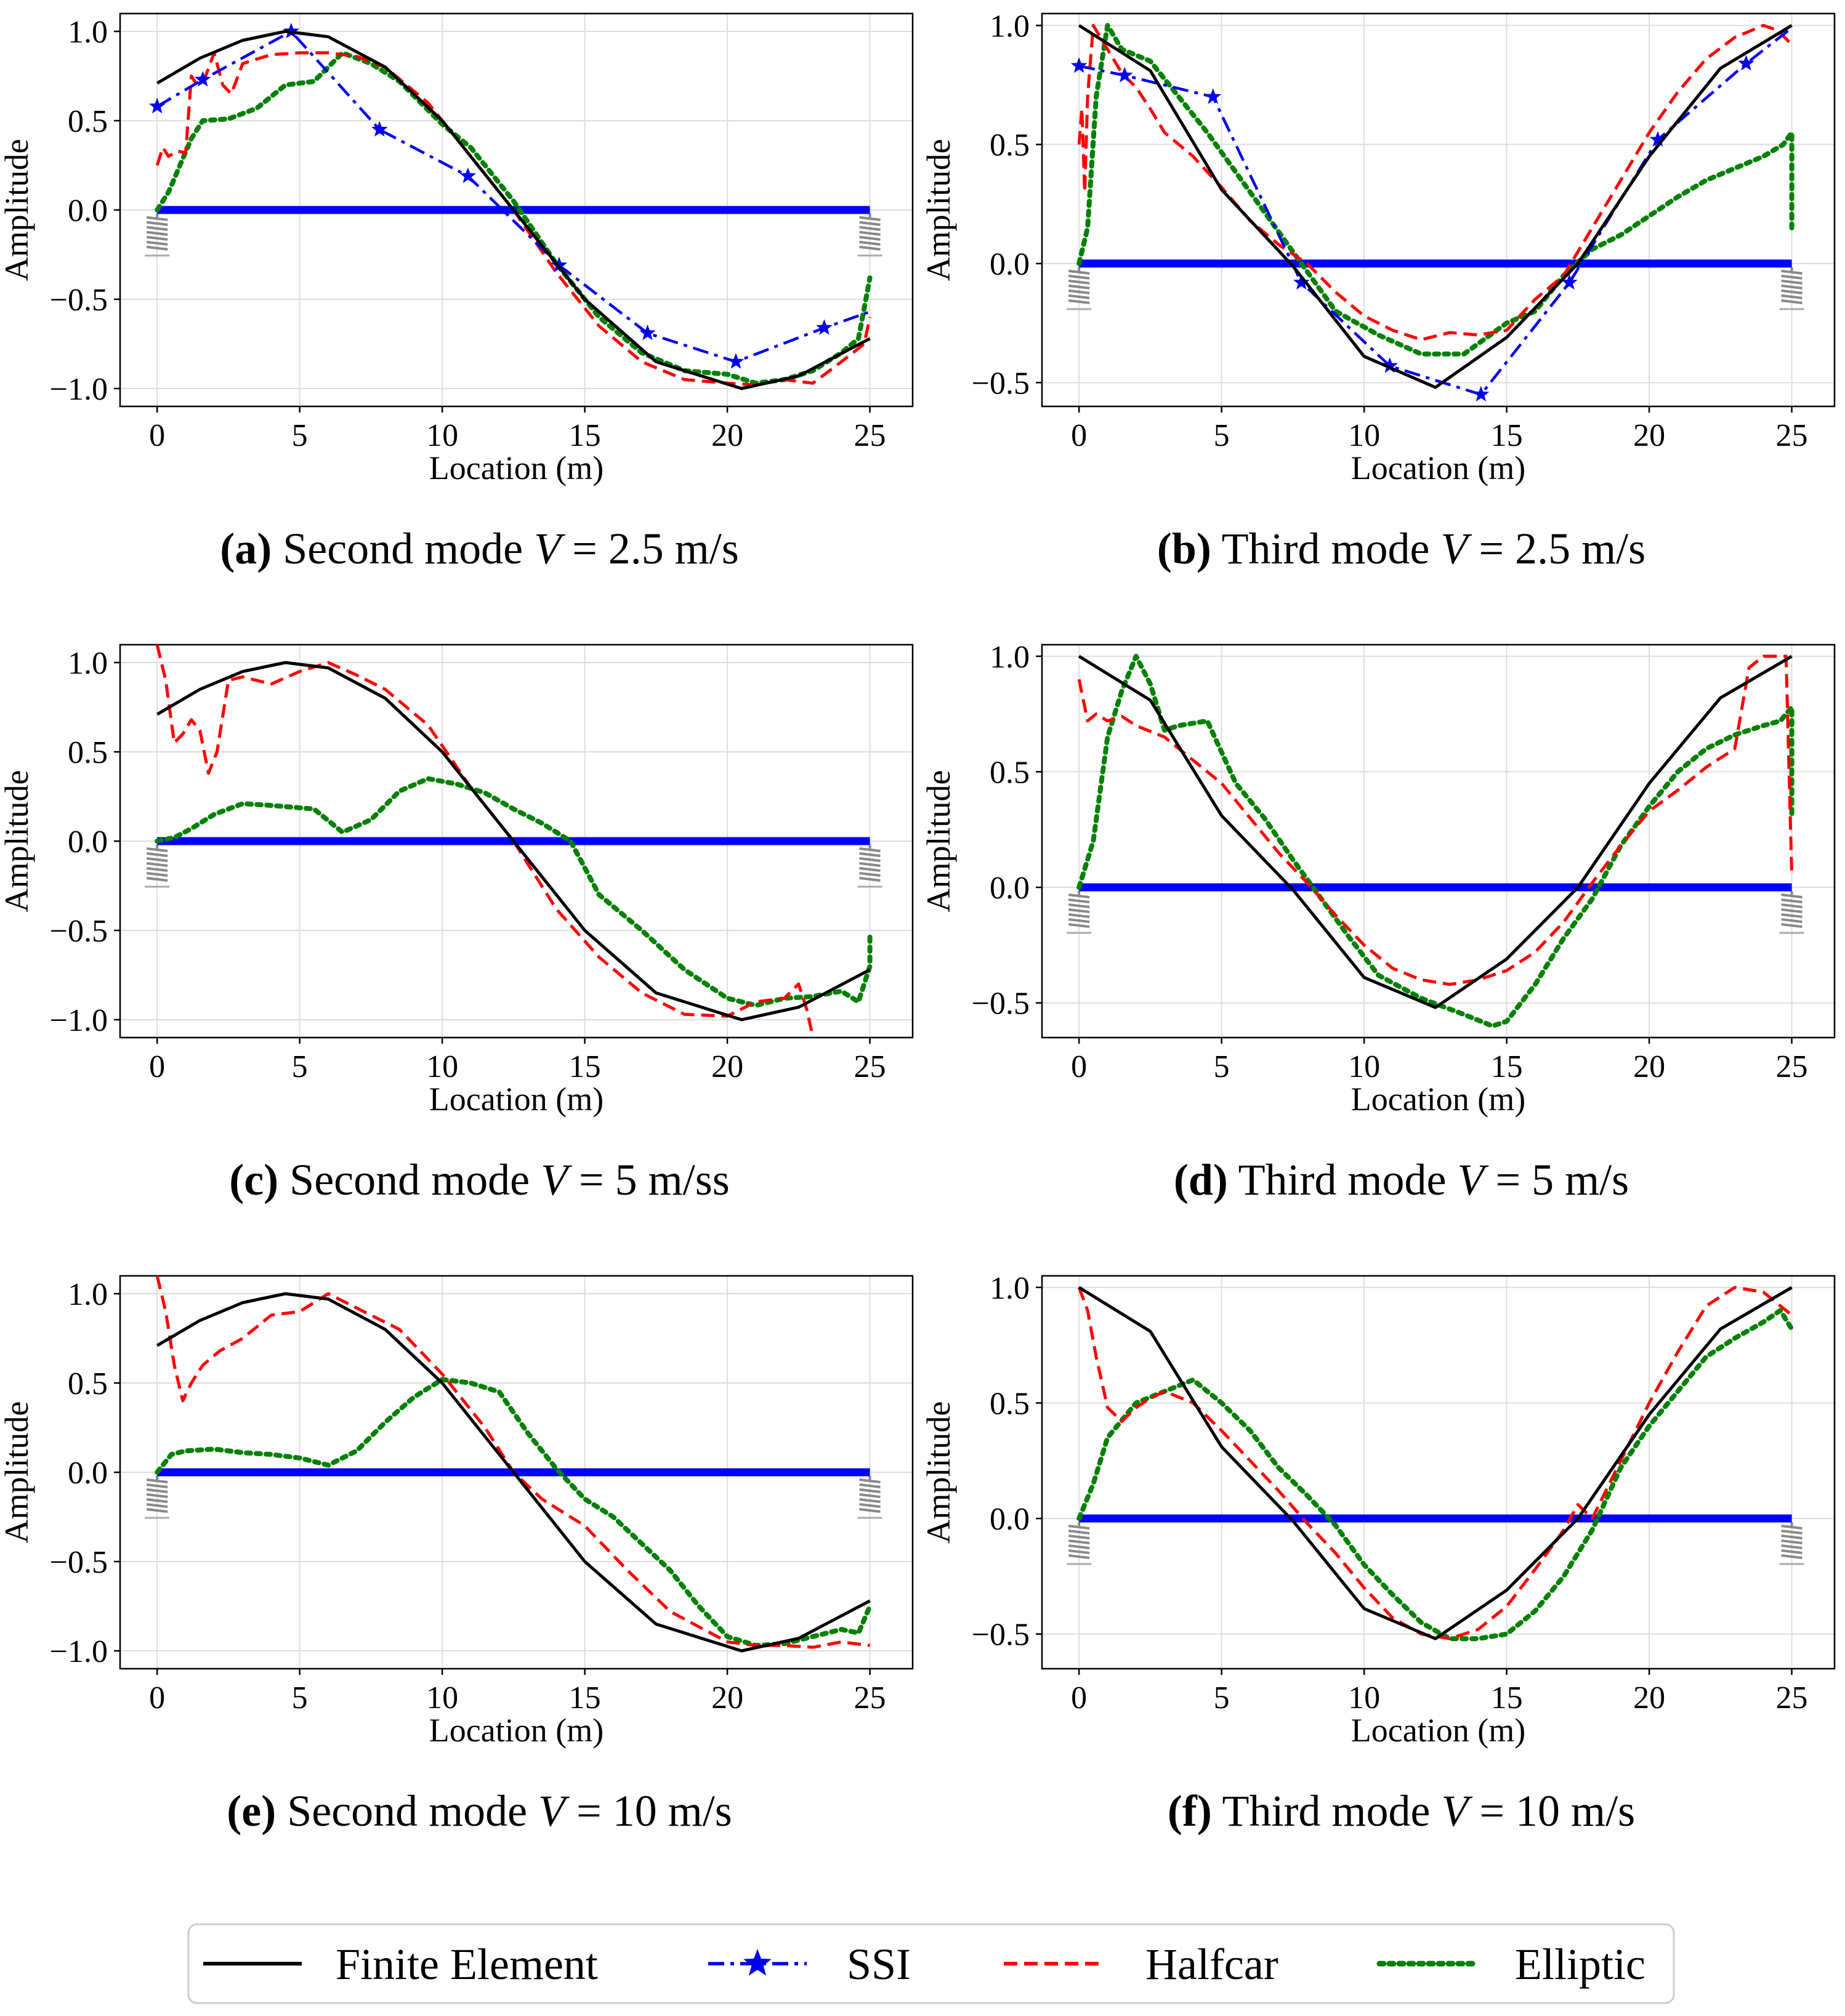 The height and width of the screenshot is (2016, 1845). I want to click on axes-frame, so click(1438, 841).